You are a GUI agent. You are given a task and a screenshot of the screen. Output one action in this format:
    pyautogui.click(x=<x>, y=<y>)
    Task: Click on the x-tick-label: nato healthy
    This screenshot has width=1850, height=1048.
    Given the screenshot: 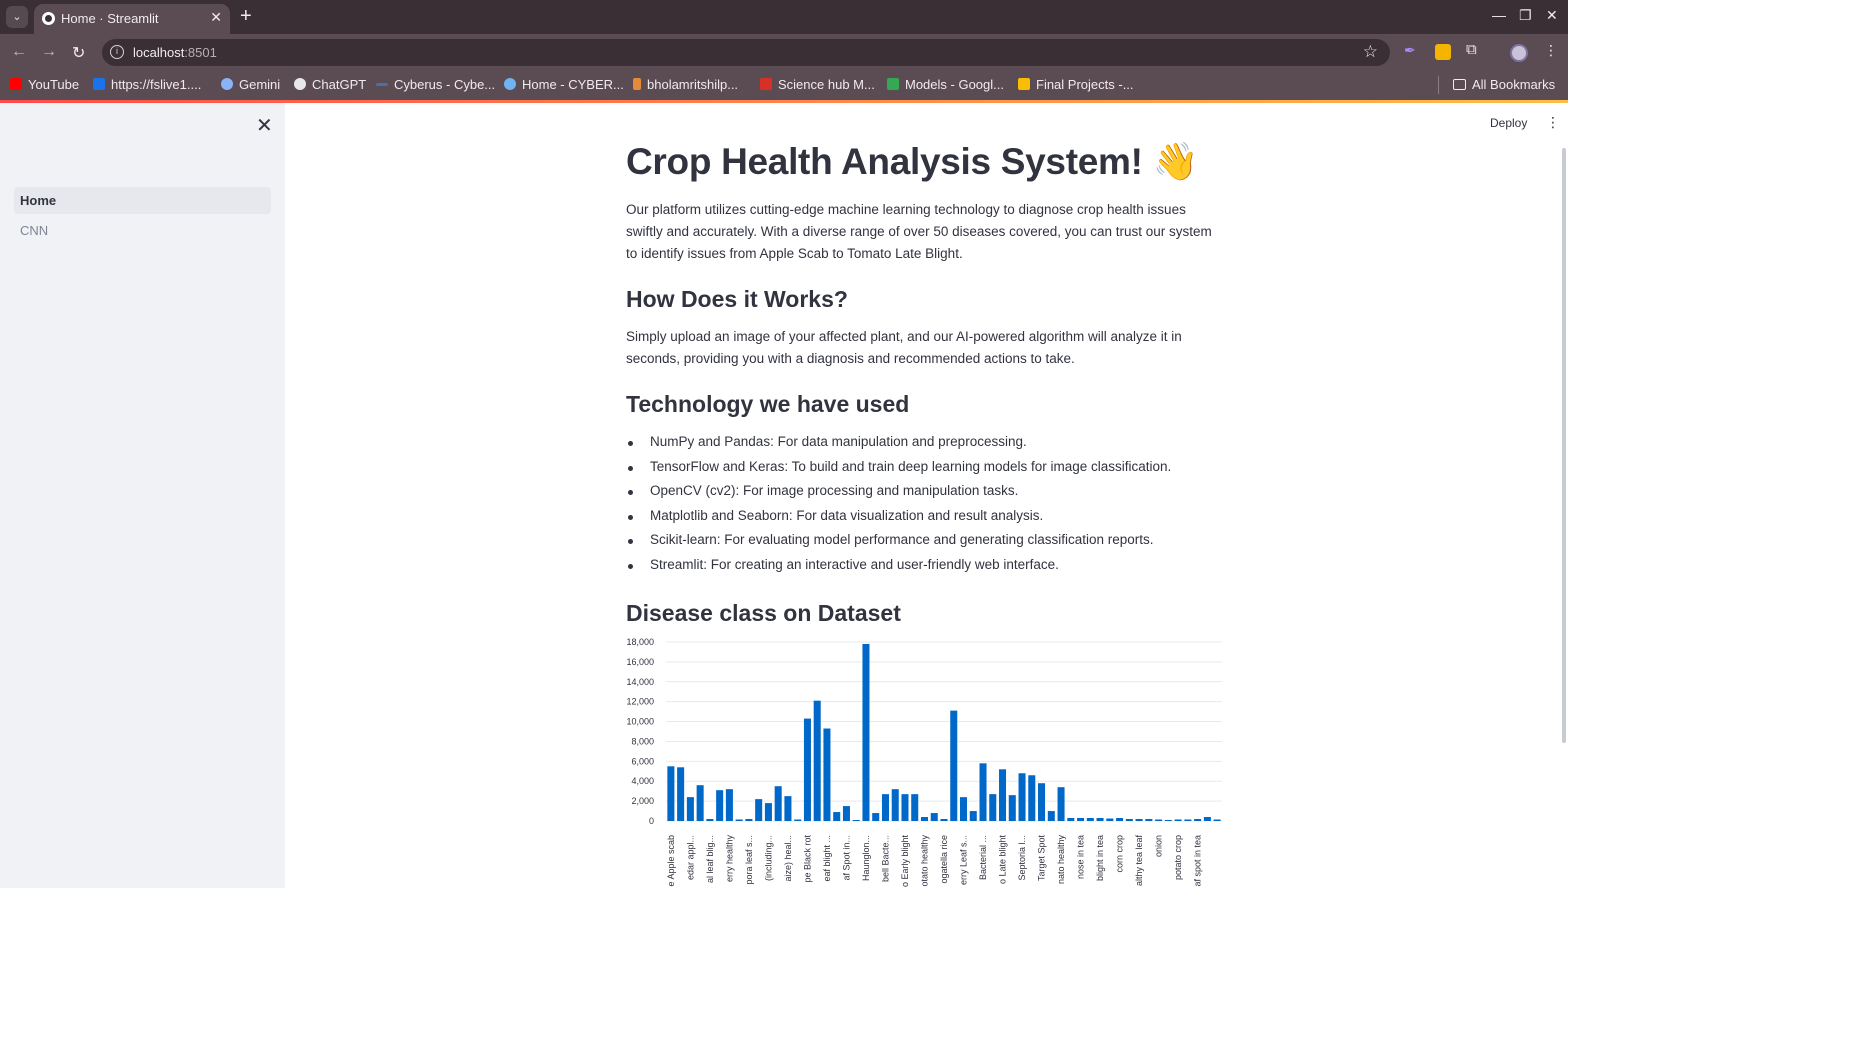 What is the action you would take?
    pyautogui.click(x=1061, y=860)
    